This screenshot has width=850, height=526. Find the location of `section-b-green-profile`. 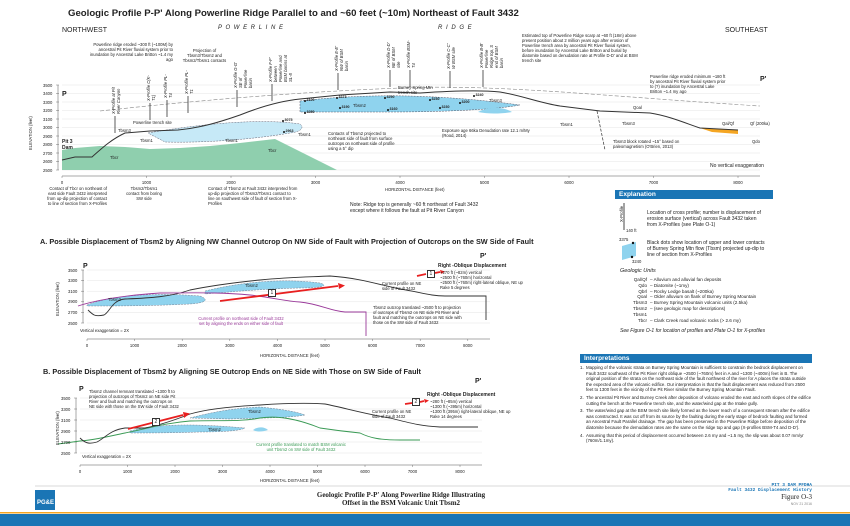

section-b-green-profile is located at coordinates (238, 430).